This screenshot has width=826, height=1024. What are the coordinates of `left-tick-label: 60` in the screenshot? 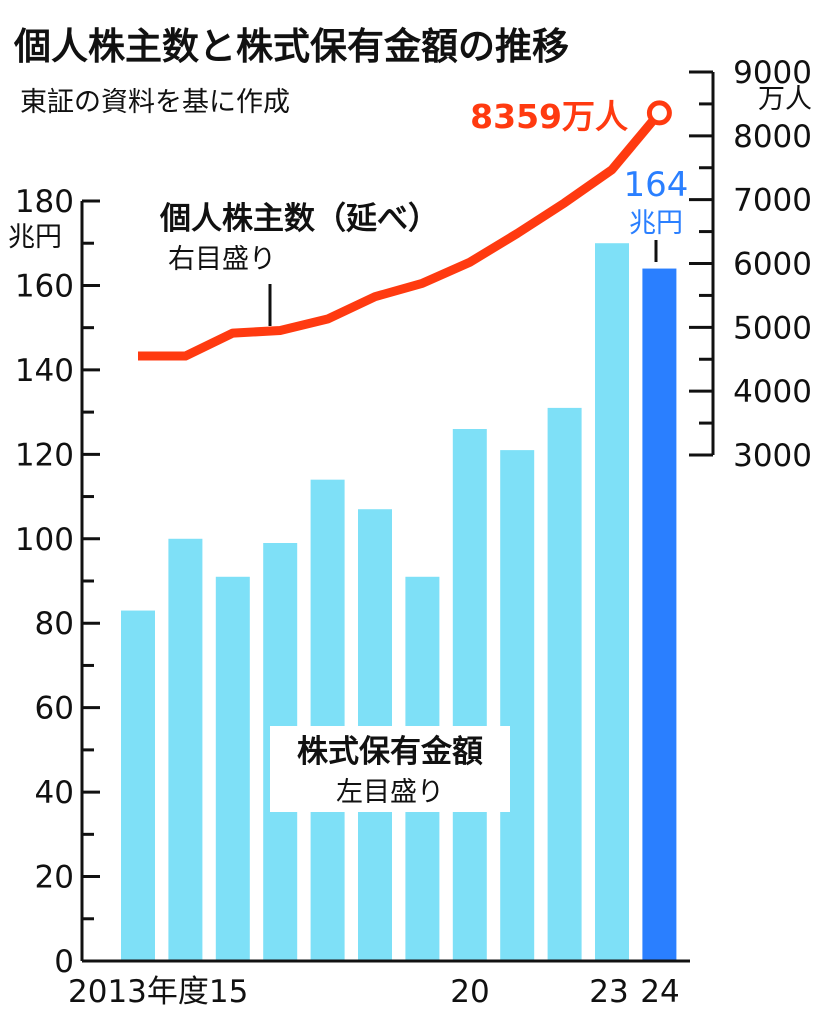 It's located at (54, 709).